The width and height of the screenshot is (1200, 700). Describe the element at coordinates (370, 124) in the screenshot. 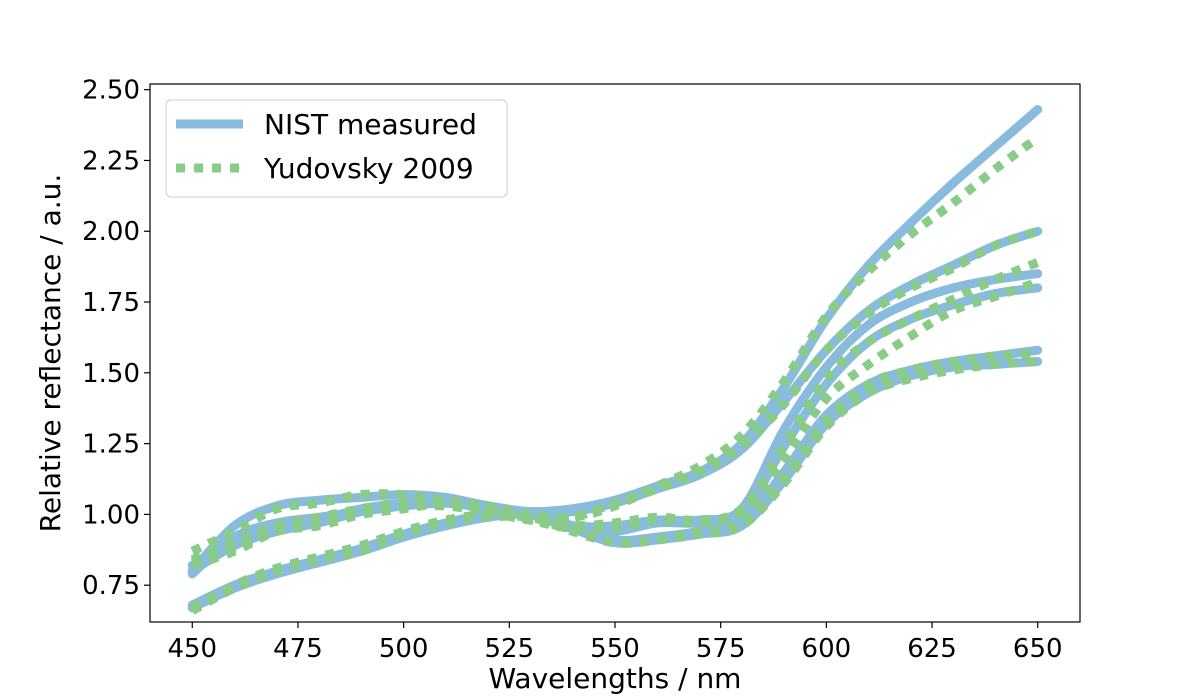

I see `legend-label-measured: NIST measured` at that location.